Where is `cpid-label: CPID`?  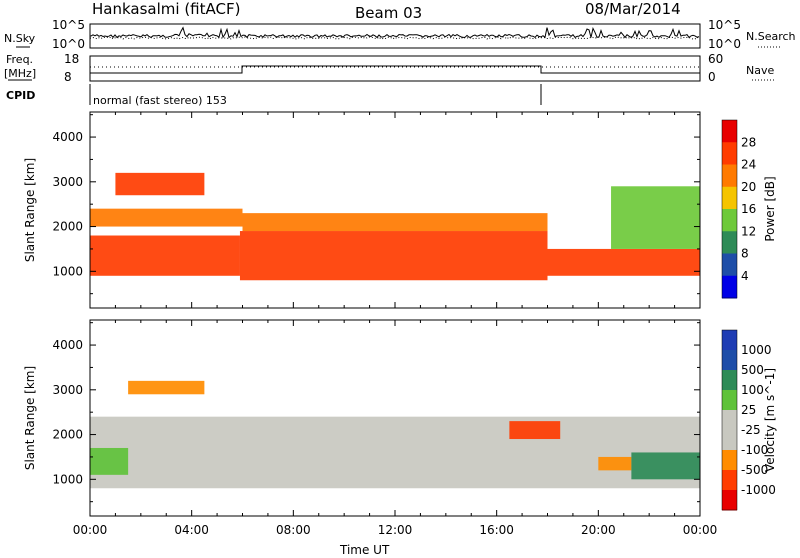 cpid-label: CPID is located at coordinates (20, 95).